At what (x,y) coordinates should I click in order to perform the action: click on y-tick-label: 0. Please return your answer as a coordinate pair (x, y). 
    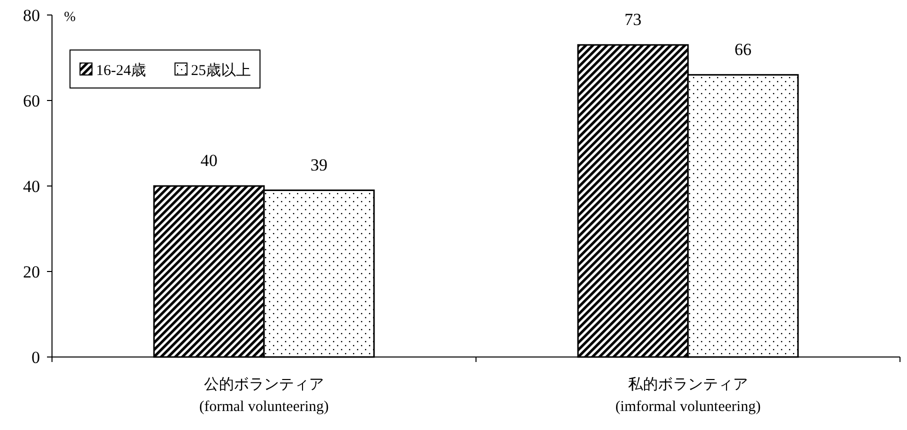
    Looking at the image, I should click on (36, 357).